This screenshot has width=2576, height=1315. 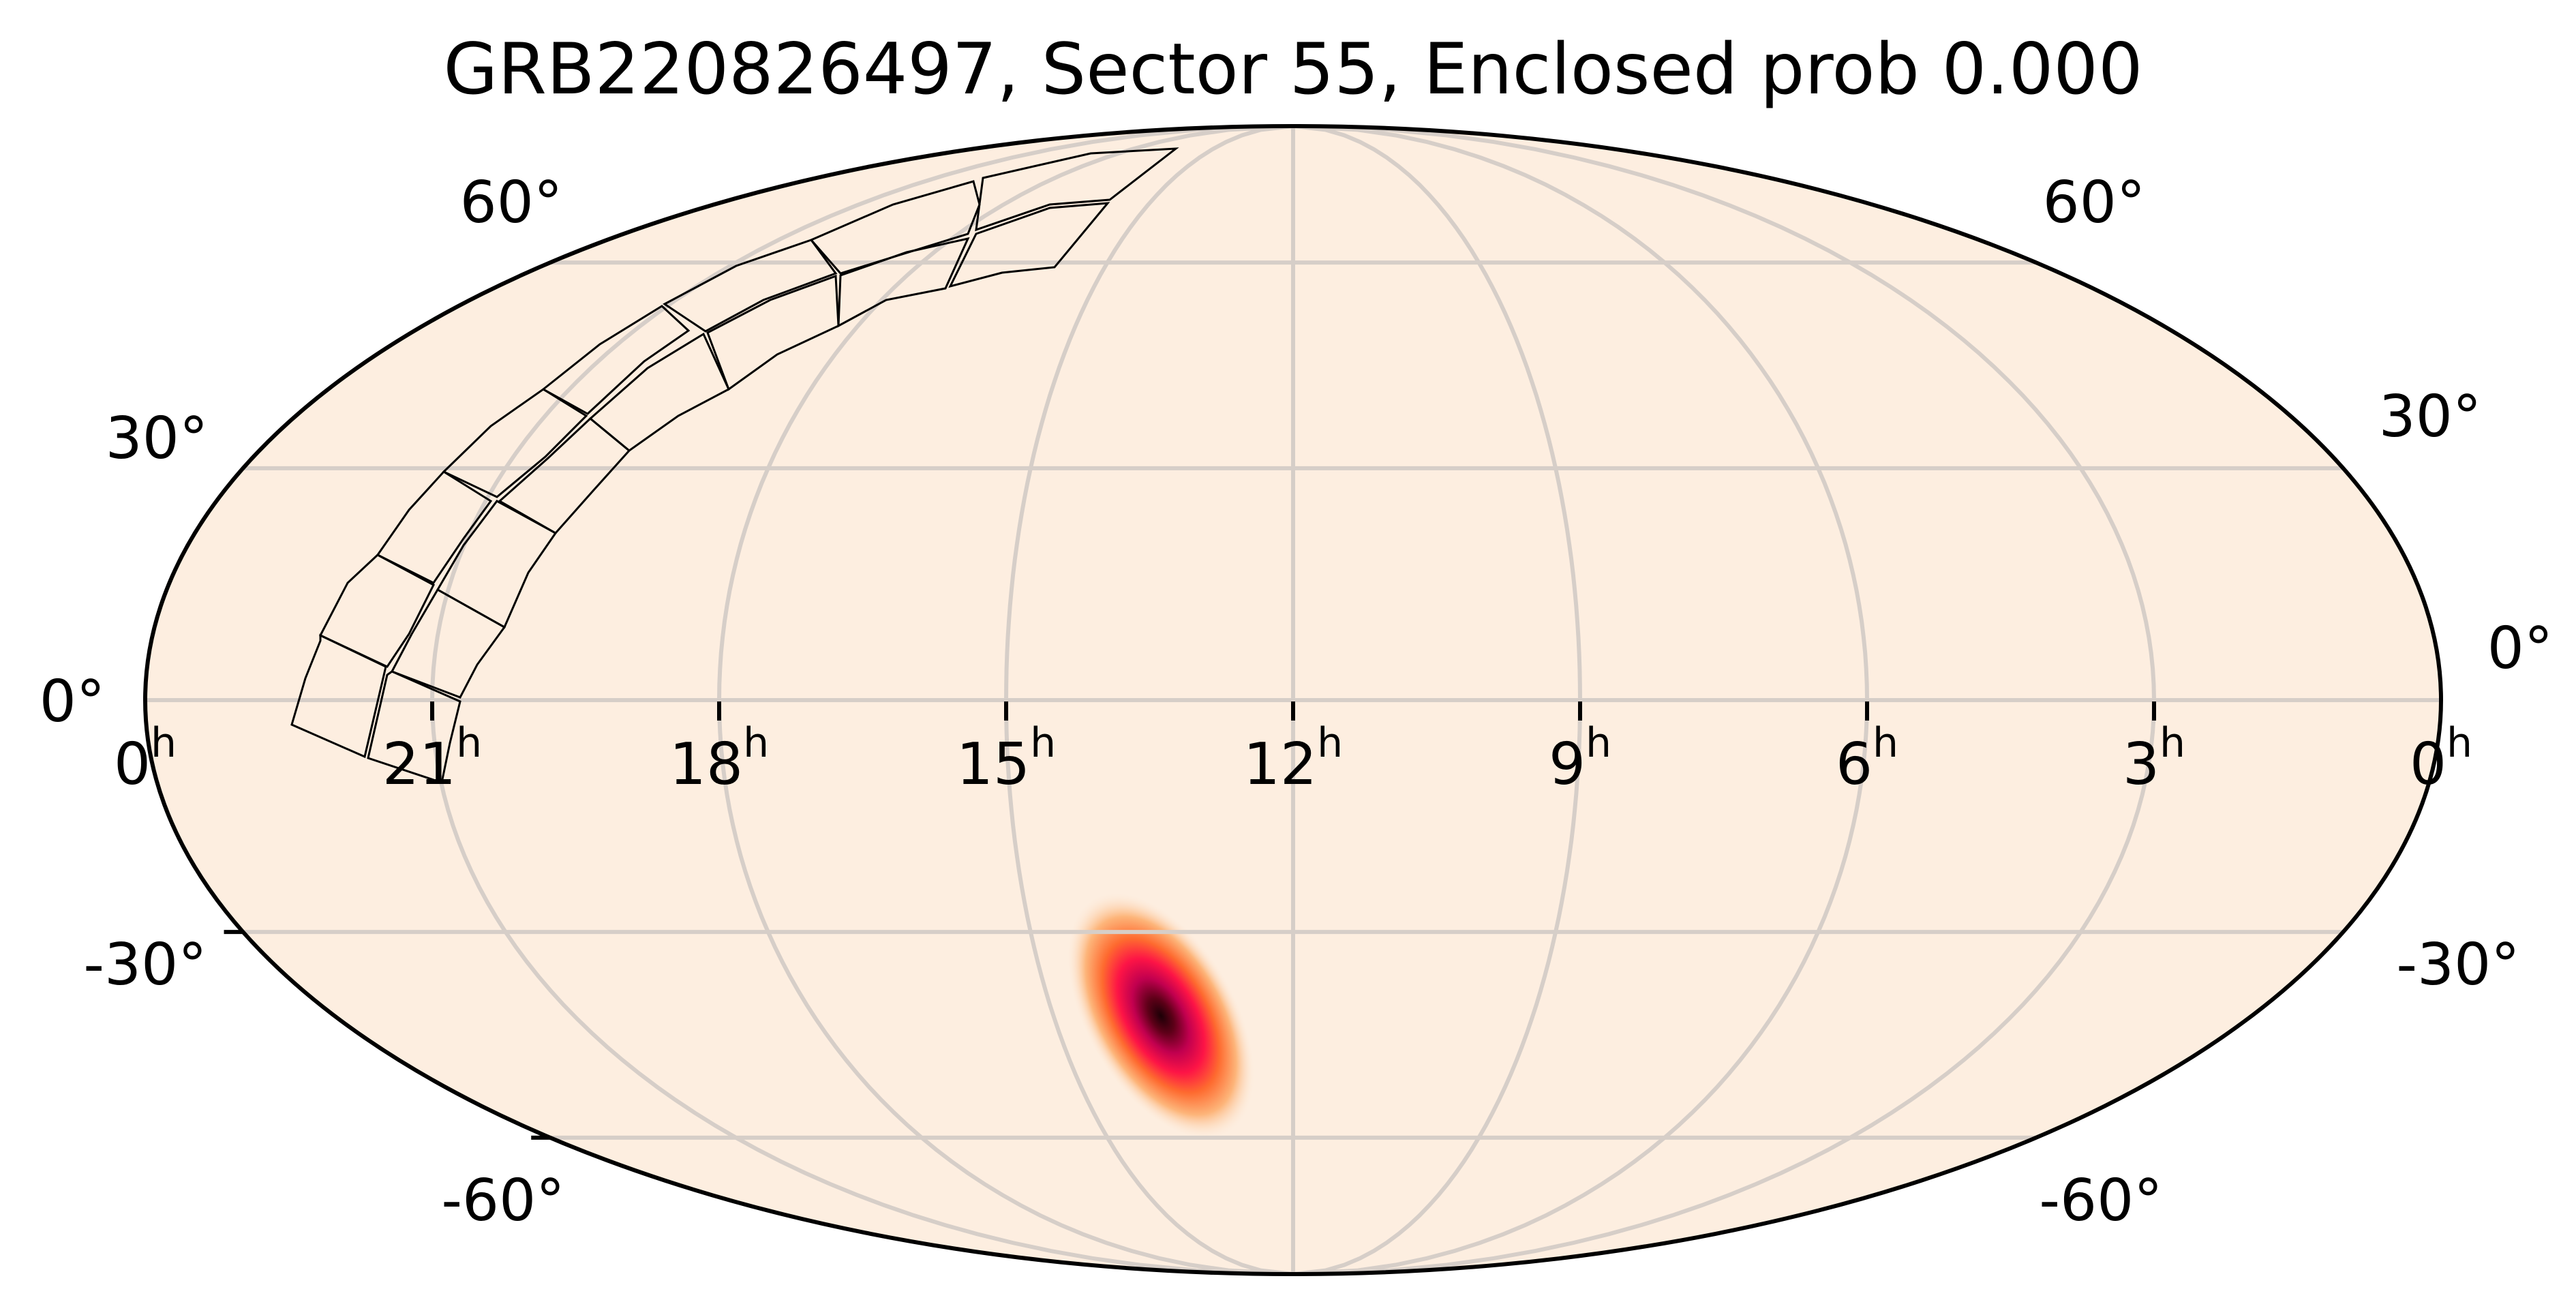 What do you see at coordinates (2154, 758) in the screenshot?
I see `ra-tick-label: 3h` at bounding box center [2154, 758].